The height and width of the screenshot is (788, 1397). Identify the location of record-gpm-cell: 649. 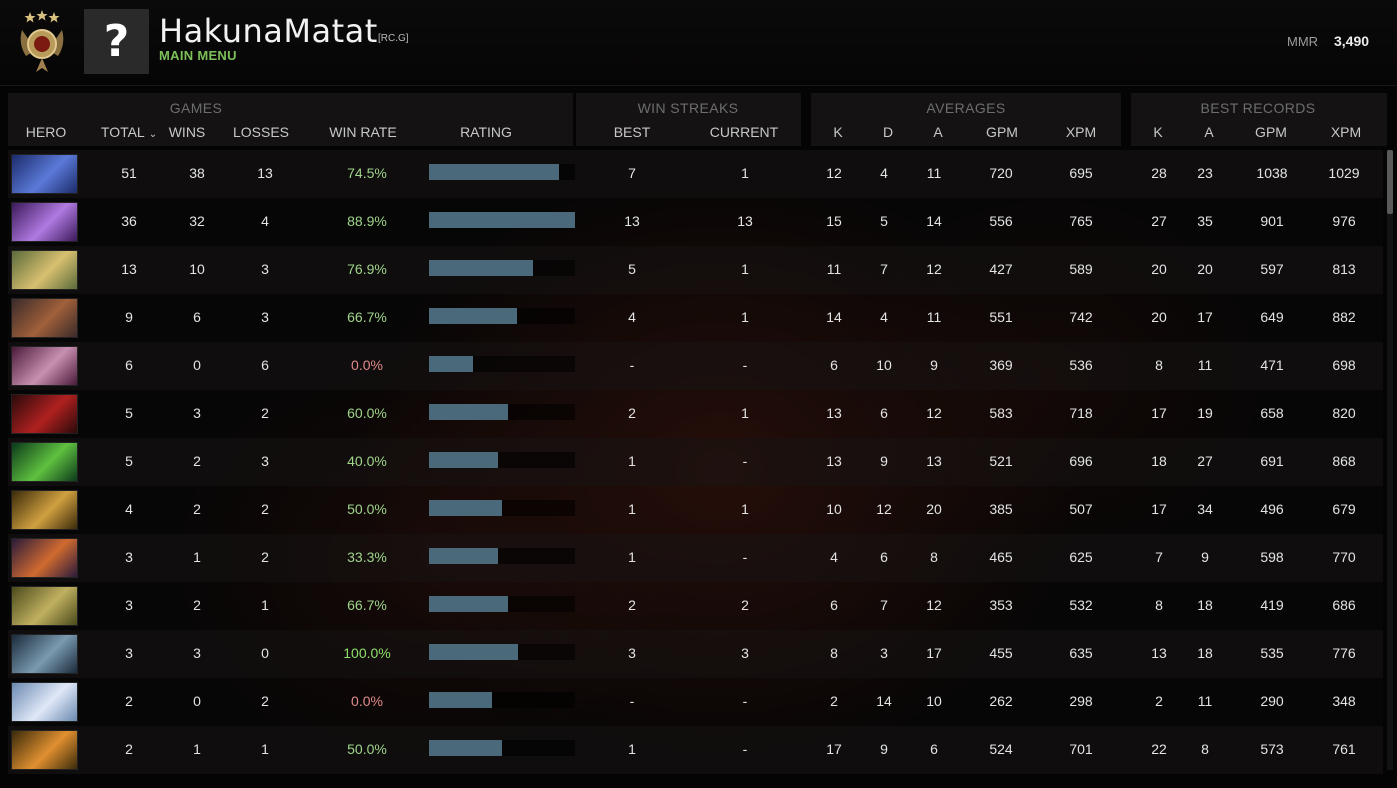
(1272, 317).